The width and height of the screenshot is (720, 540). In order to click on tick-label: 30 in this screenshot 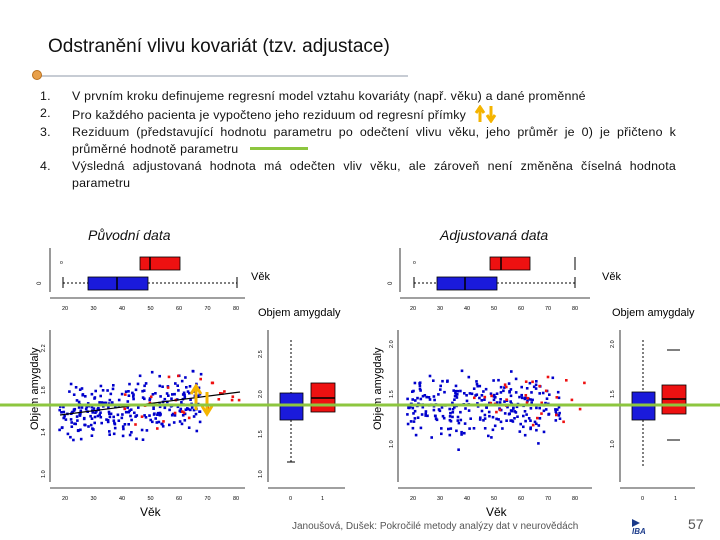, I will do `click(440, 499)`.